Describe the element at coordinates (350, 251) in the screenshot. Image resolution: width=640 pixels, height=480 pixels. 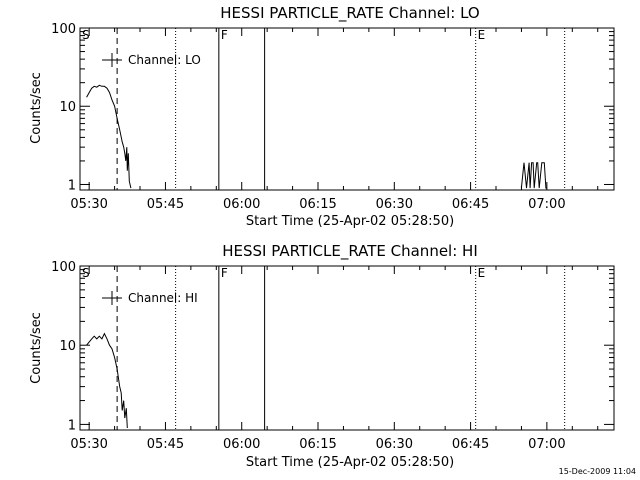
I see `chart-title: HESSI PARTICLE_RATE Channel: HI` at that location.